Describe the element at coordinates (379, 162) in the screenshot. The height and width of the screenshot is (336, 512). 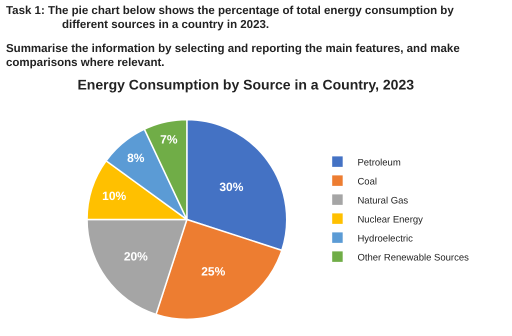
I see `legend-label: Petroleum` at that location.